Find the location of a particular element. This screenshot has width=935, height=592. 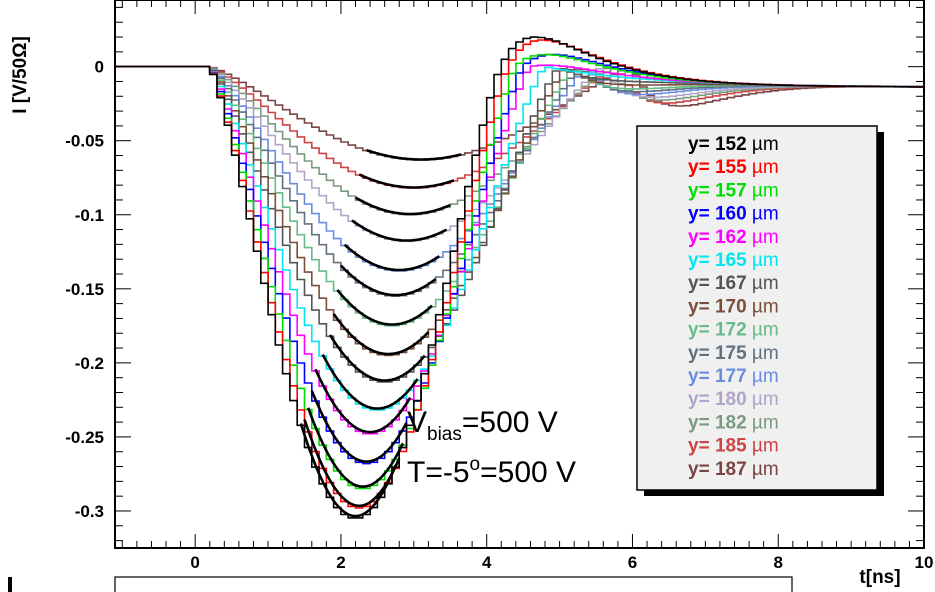

legend-entry: y= 185 µm is located at coordinates (733, 446).